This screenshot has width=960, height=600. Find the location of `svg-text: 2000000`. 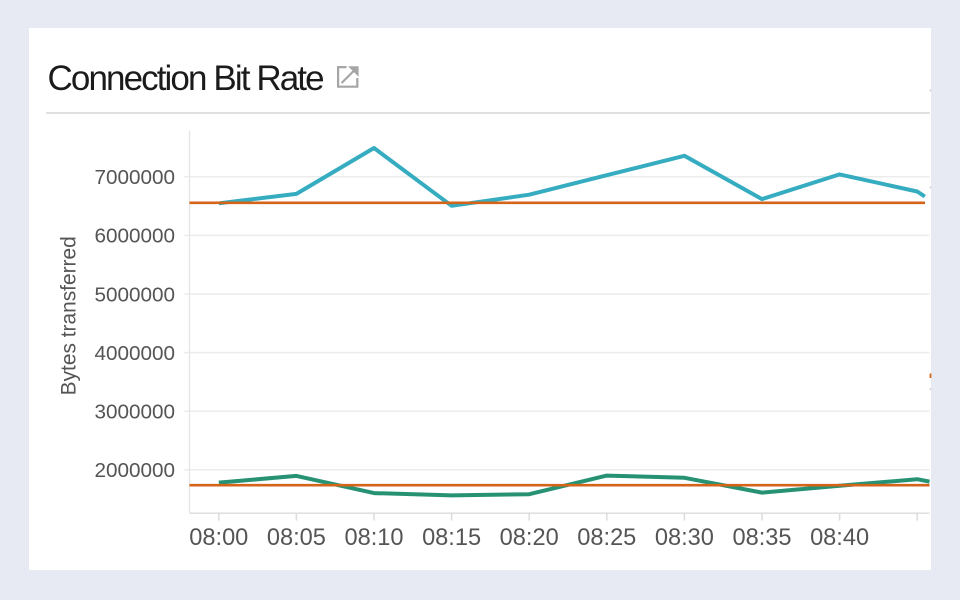

svg-text: 2000000 is located at coordinates (134, 470).